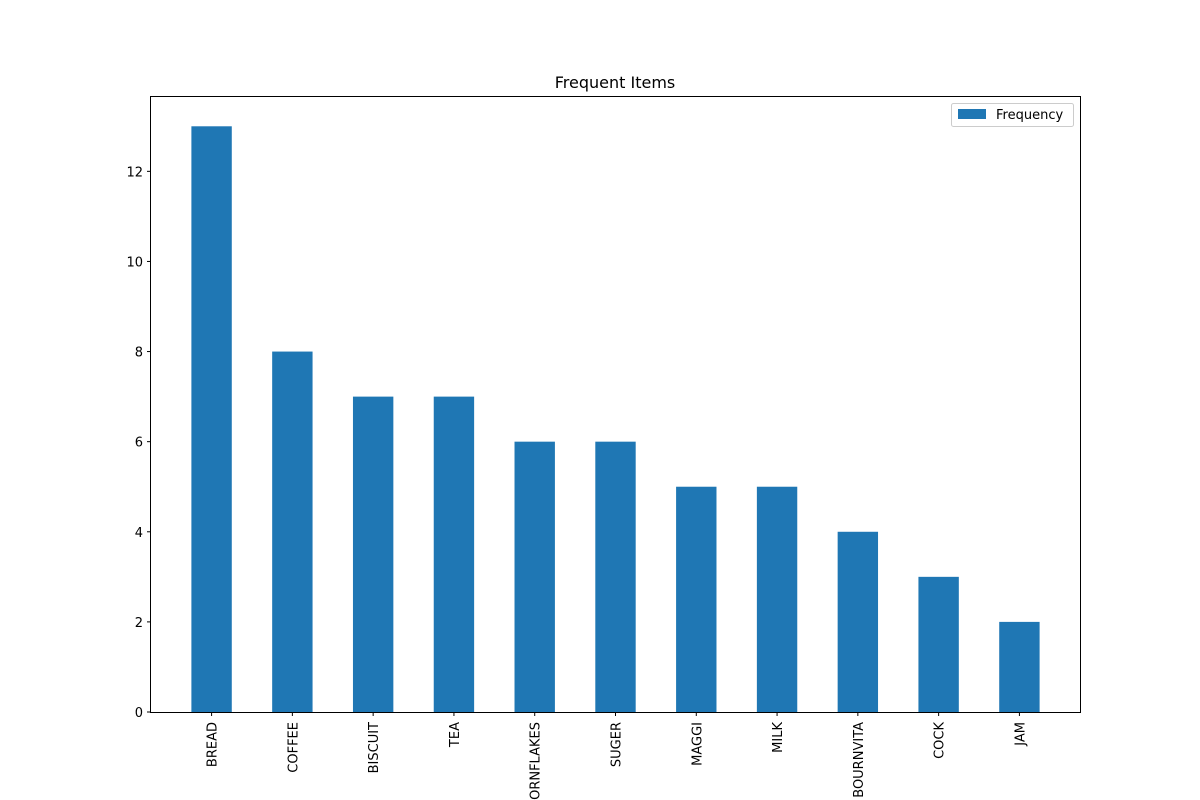 The width and height of the screenshot is (1200, 800). I want to click on y-tick-label: 10, so click(134, 262).